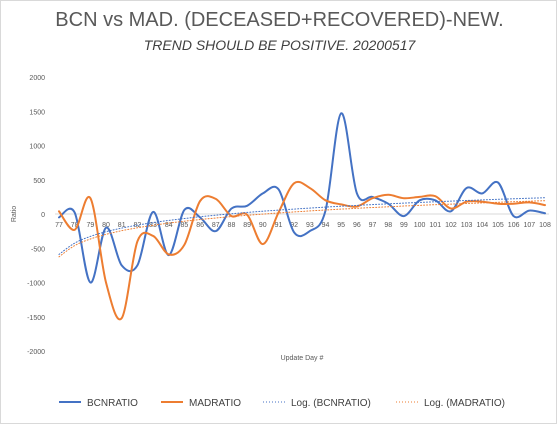  I want to click on x-tick-label: 87, so click(216, 225).